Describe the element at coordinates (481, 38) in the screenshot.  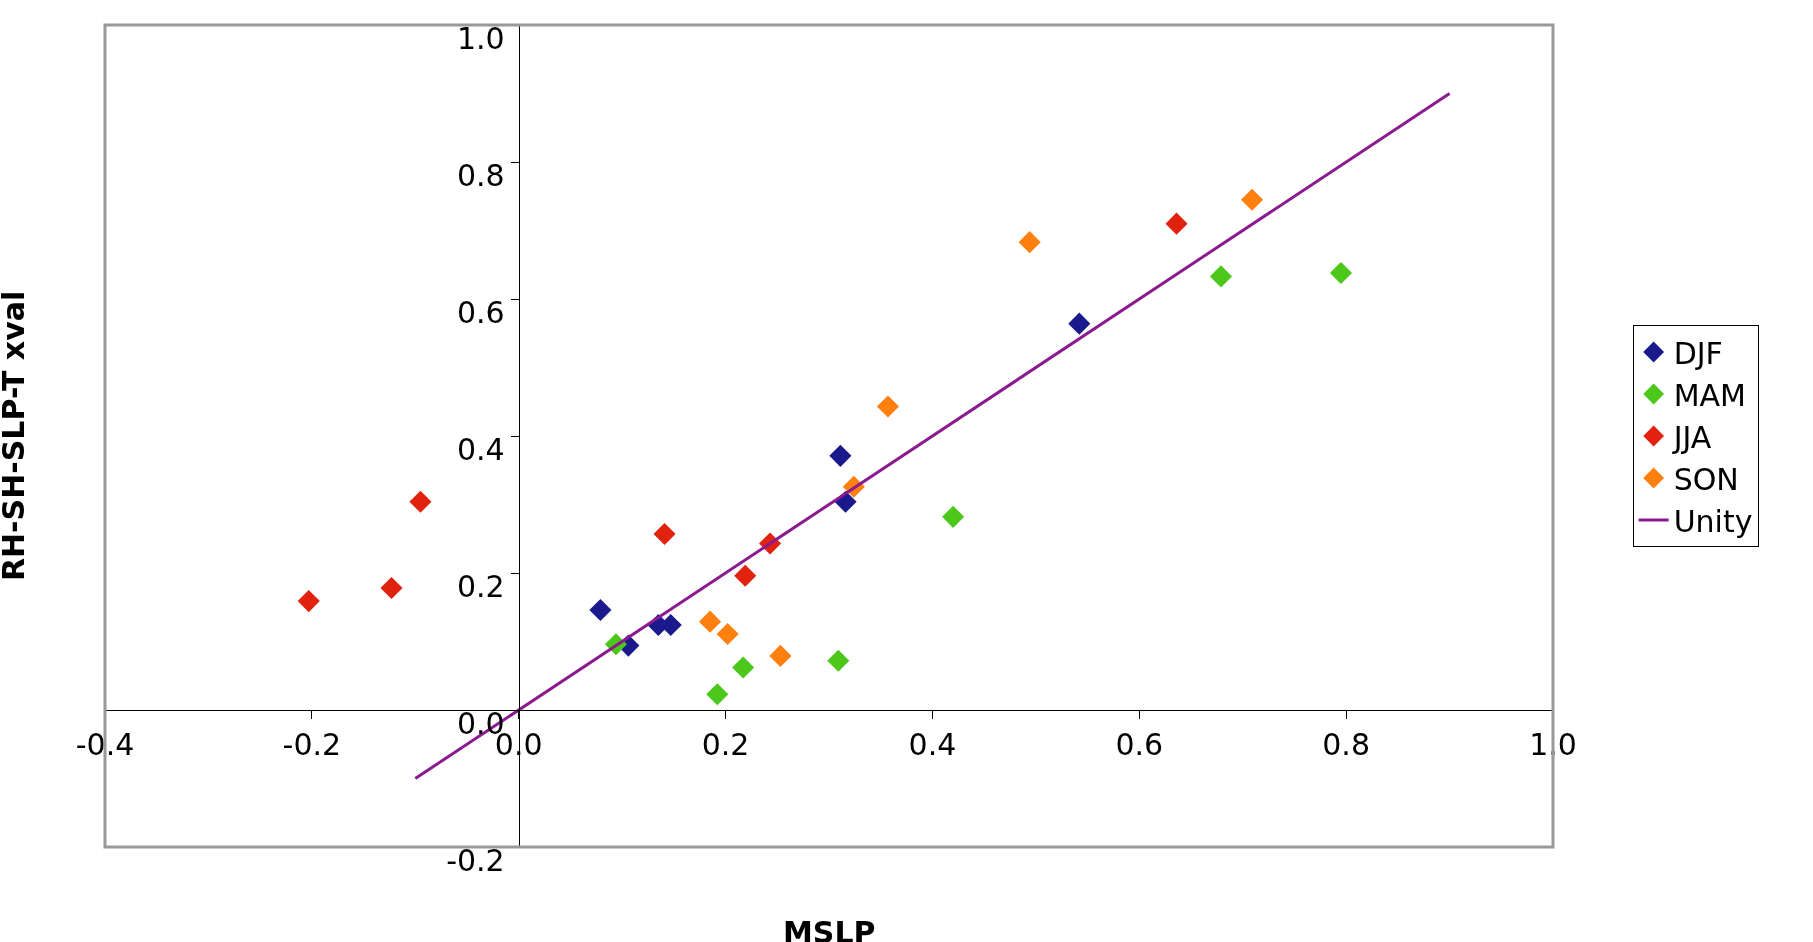
I see `y-tick-label: 1.0` at that location.